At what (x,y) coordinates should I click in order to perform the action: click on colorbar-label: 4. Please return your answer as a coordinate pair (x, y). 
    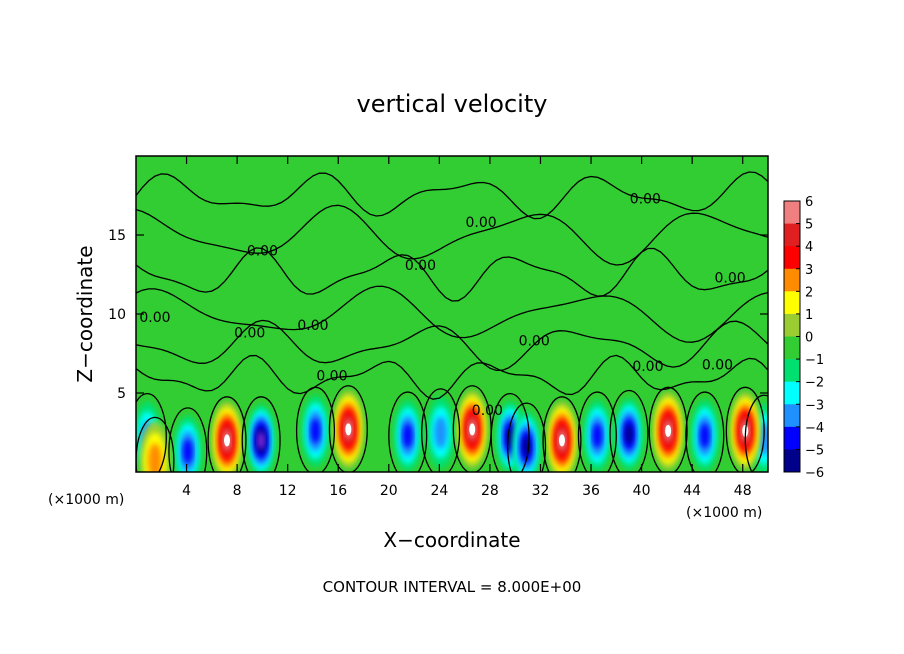
    Looking at the image, I should click on (809, 247).